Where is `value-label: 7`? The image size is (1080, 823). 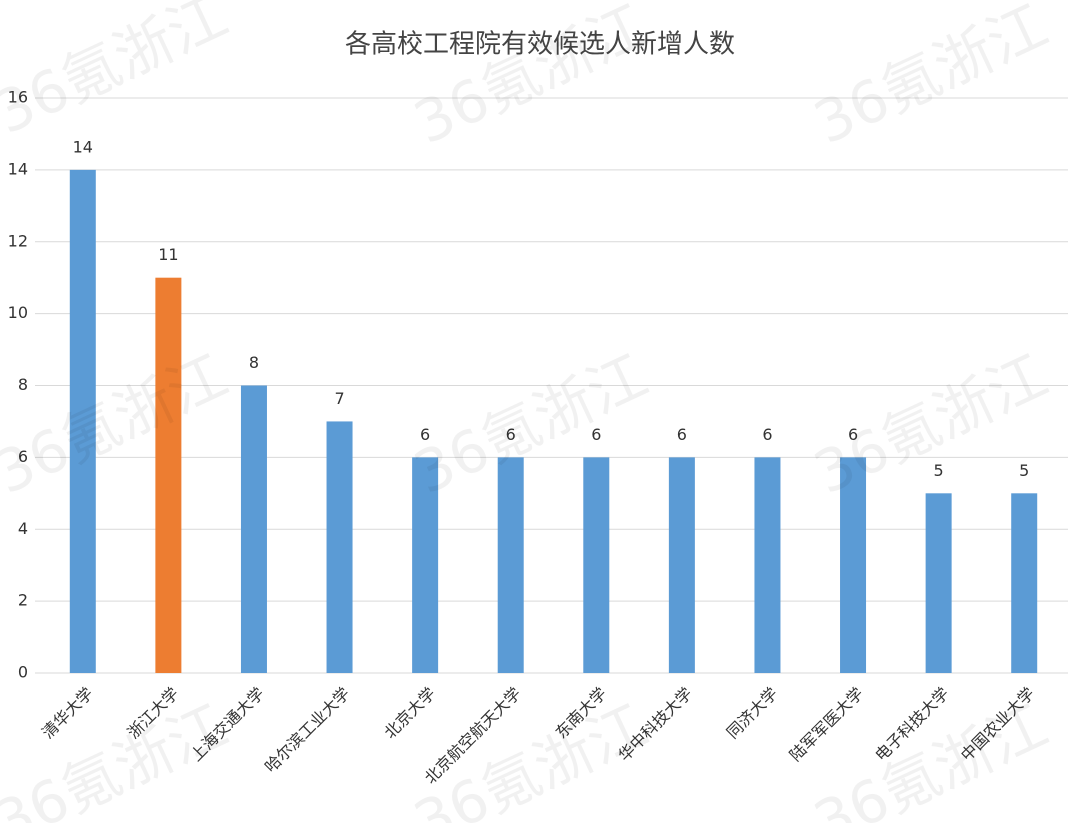
value-label: 7 is located at coordinates (339, 398).